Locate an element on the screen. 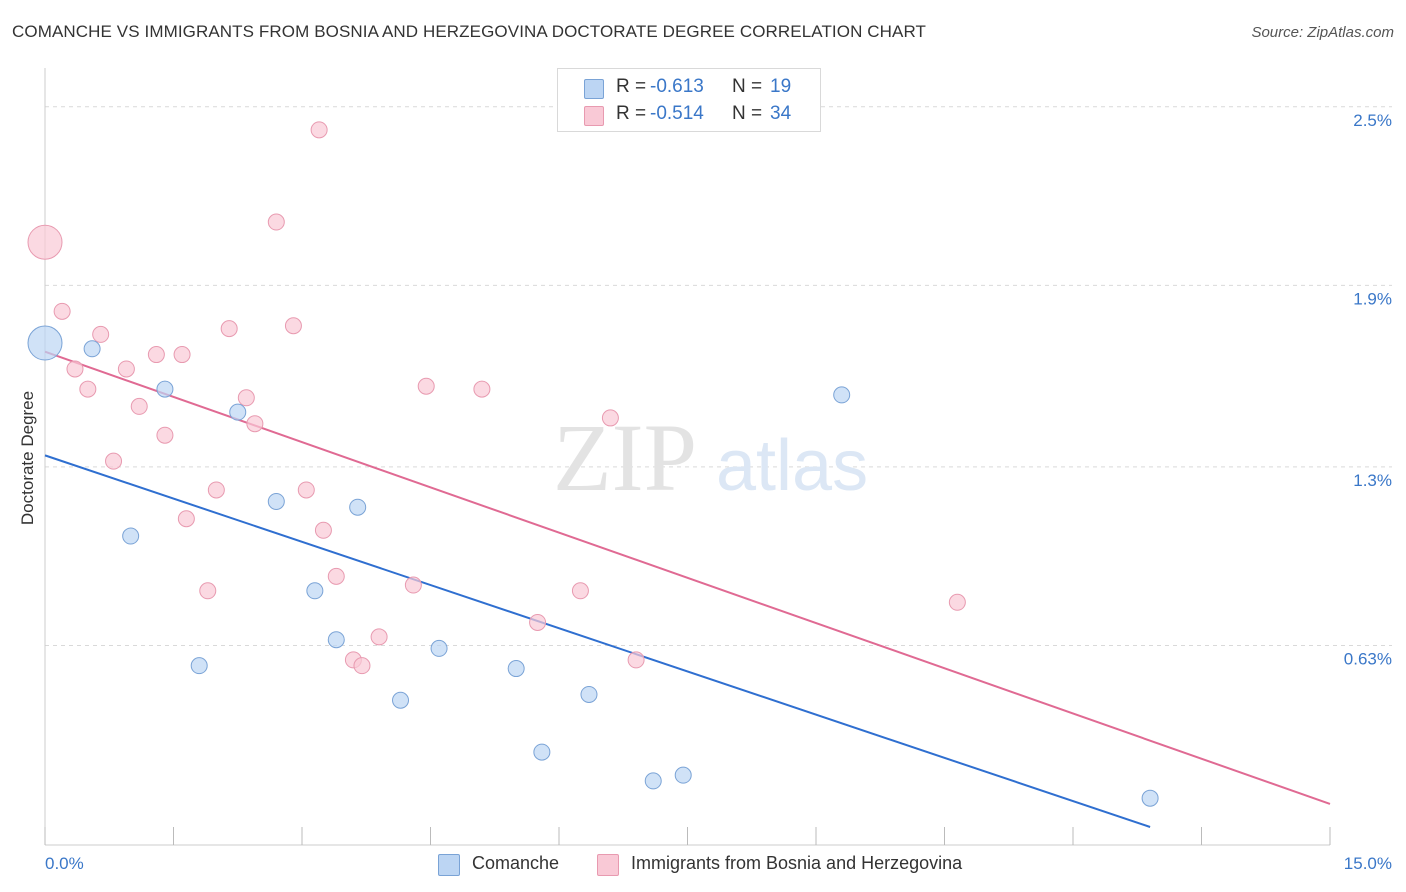 The height and width of the screenshot is (892, 1406). stats-legend: R = -0.613 N = 19 R = -0.514 N = 34 is located at coordinates (689, 100).